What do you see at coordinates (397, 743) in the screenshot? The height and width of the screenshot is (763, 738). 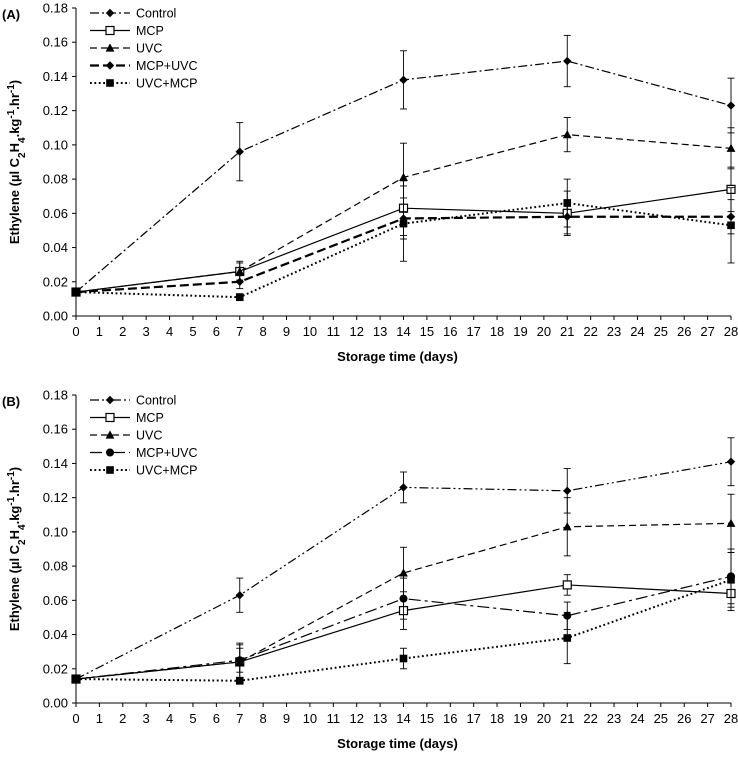 I see `x-axis-title: Storage time (days)` at bounding box center [397, 743].